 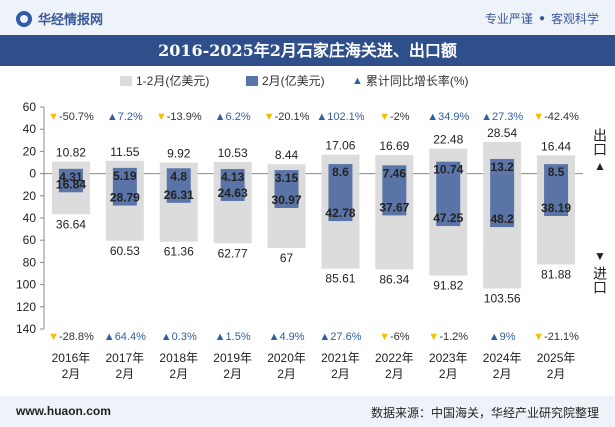 I want to click on growth-value: 1.5%, so click(x=238, y=337).